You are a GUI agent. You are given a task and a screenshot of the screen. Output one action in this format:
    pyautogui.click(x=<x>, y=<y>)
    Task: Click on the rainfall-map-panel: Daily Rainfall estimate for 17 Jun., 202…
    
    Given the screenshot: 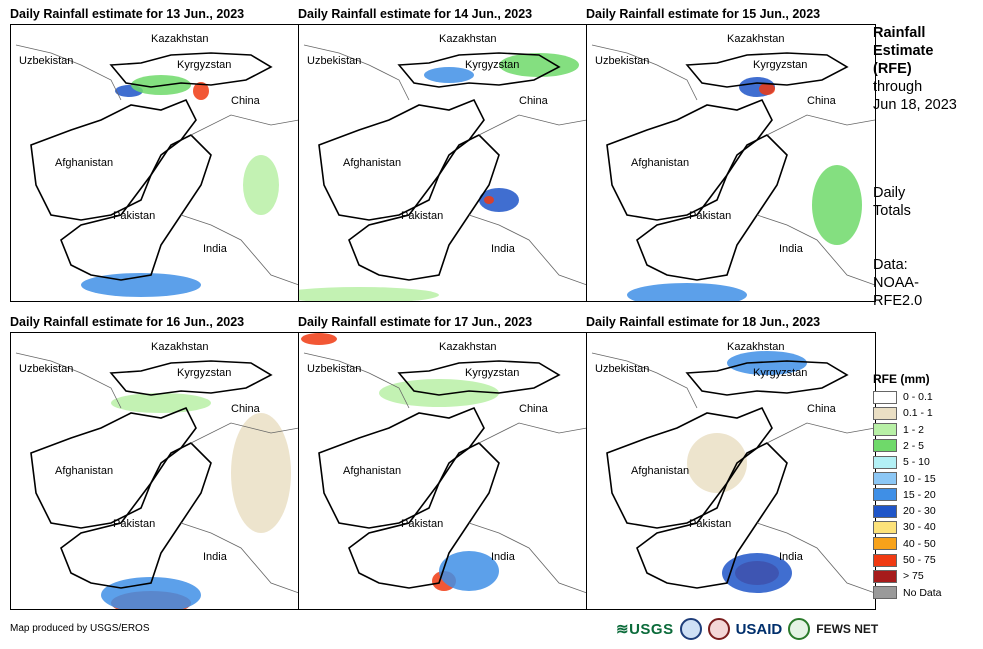 What is the action you would take?
    pyautogui.click(x=443, y=465)
    